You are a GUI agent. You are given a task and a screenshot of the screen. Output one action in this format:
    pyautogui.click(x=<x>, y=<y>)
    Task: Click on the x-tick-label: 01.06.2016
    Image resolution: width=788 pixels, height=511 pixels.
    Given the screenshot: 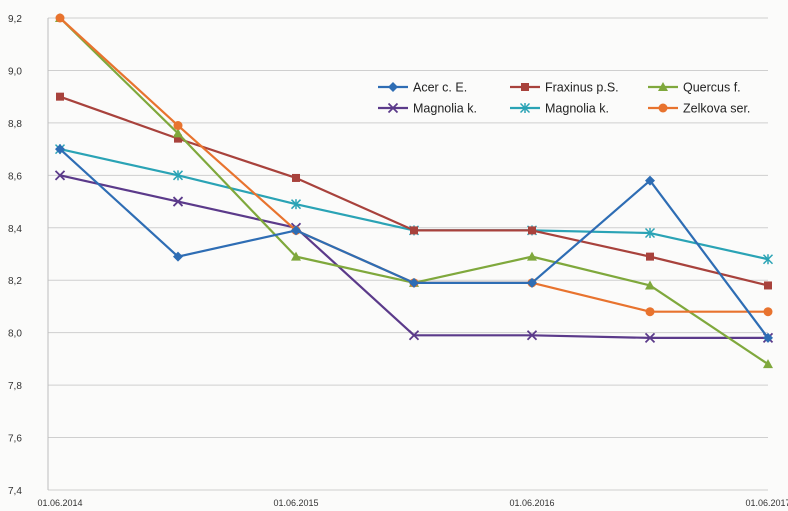 What is the action you would take?
    pyautogui.click(x=531, y=503)
    